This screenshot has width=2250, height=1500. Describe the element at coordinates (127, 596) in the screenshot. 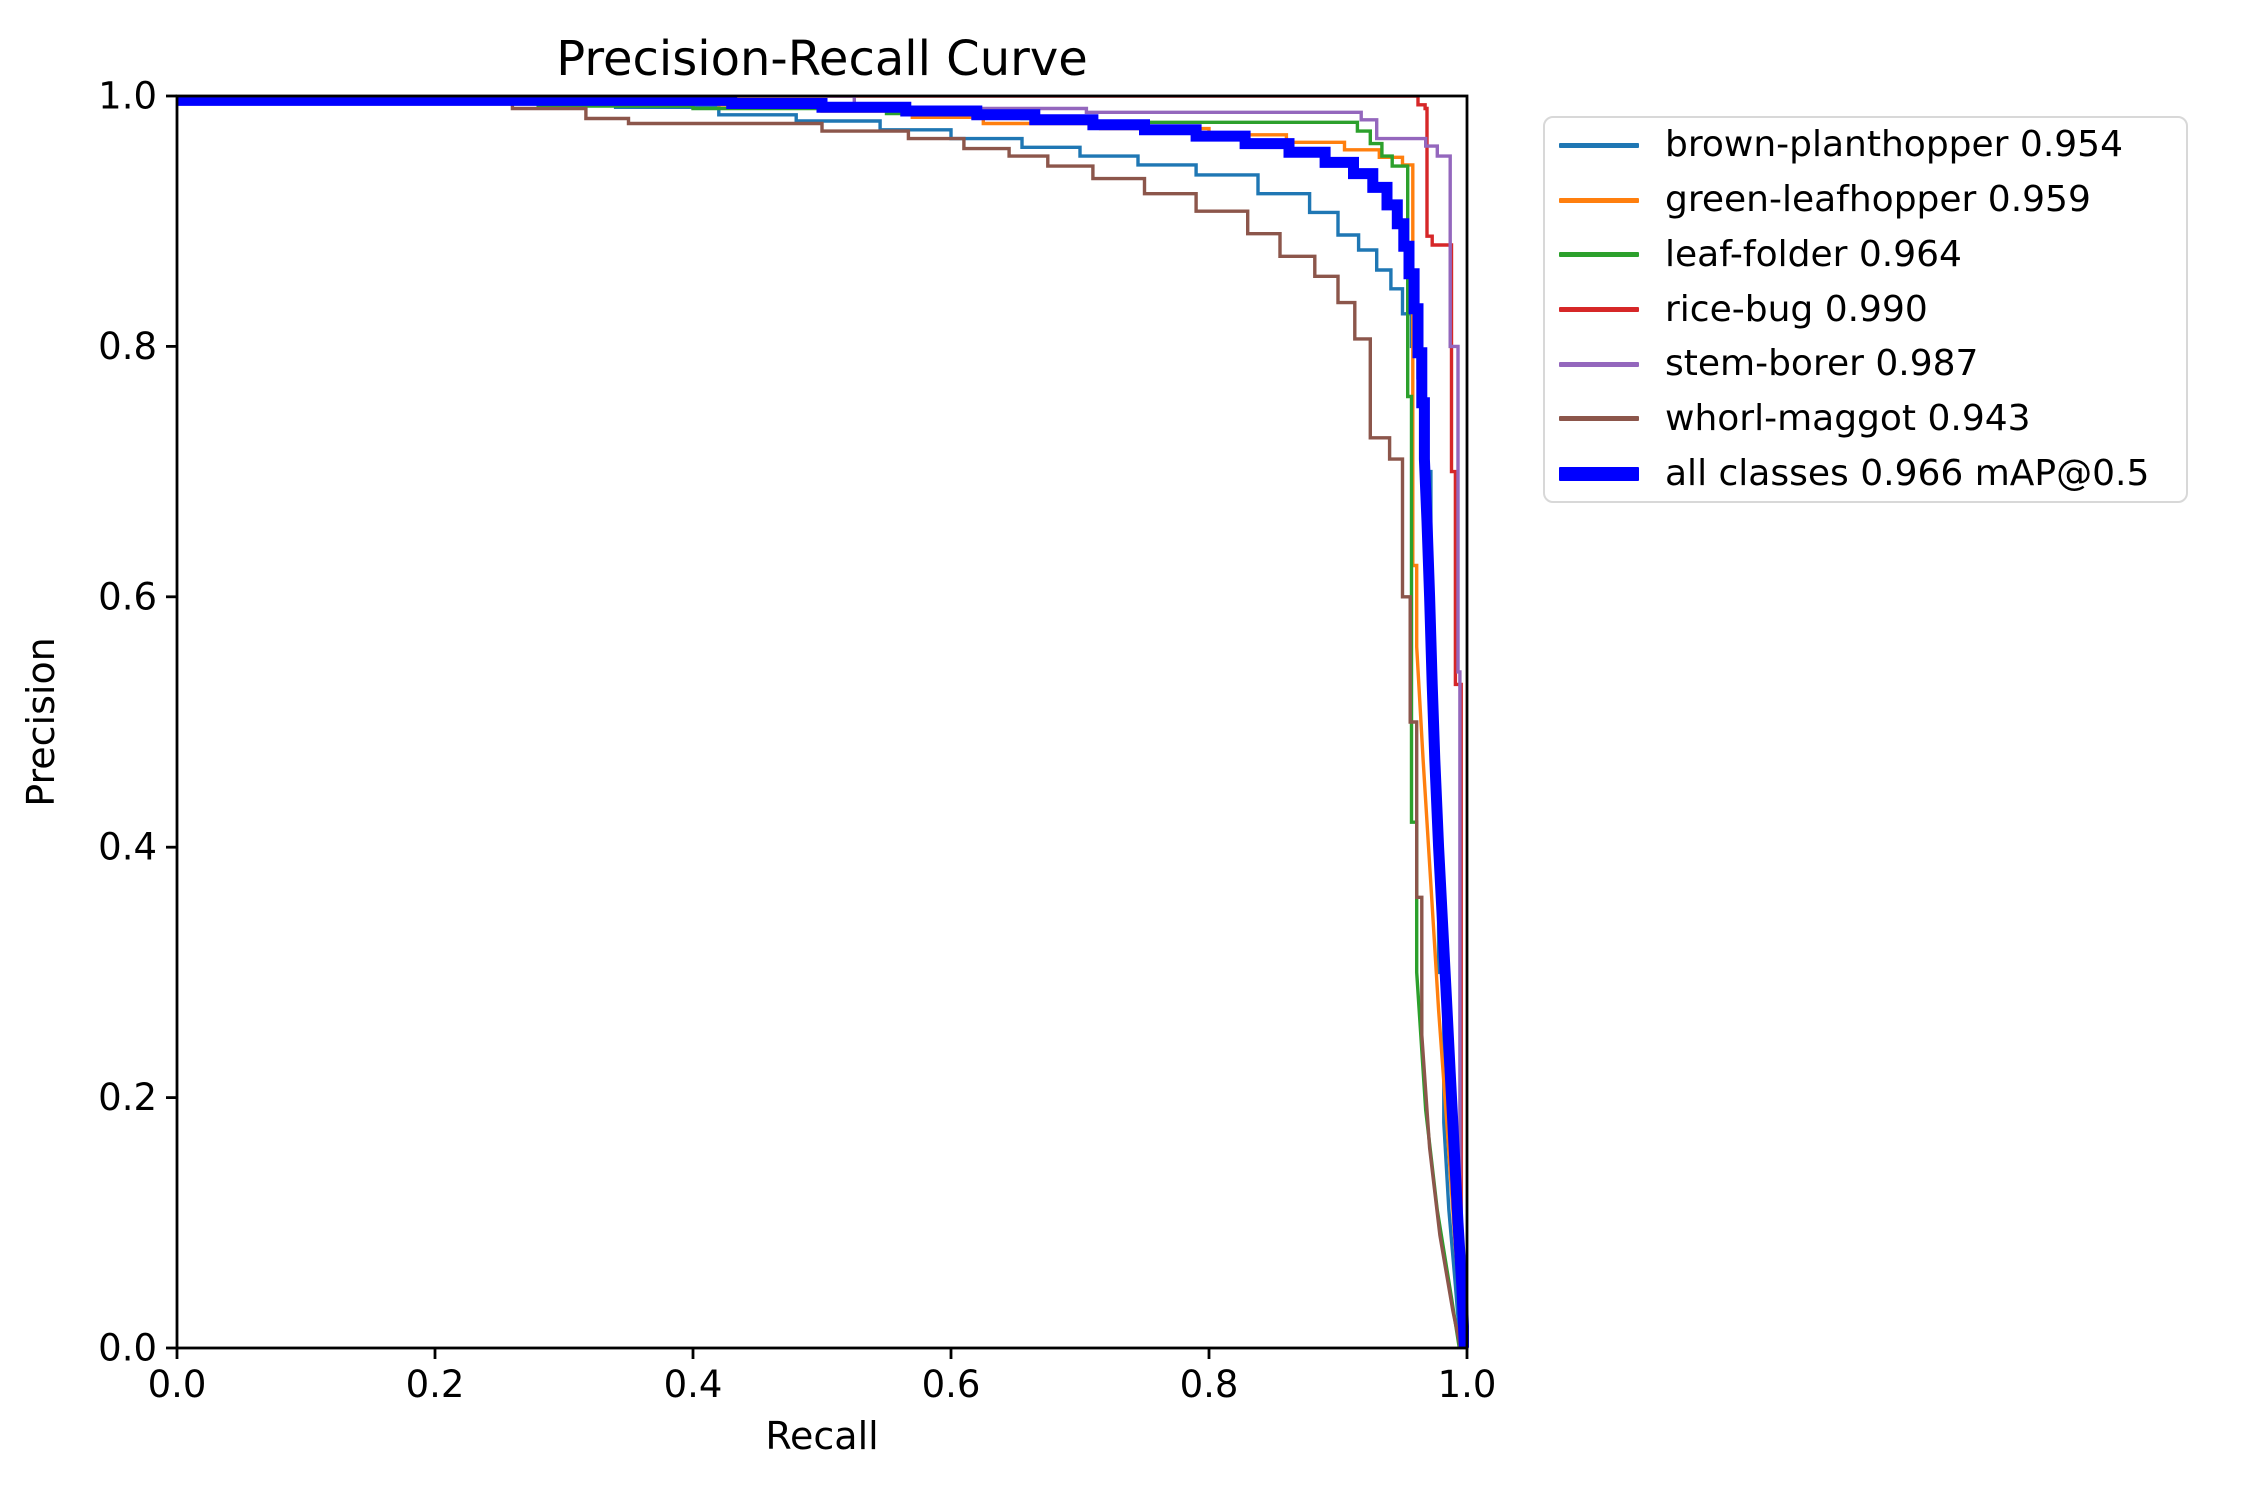

I see `y-tick-label: 0.6` at that location.